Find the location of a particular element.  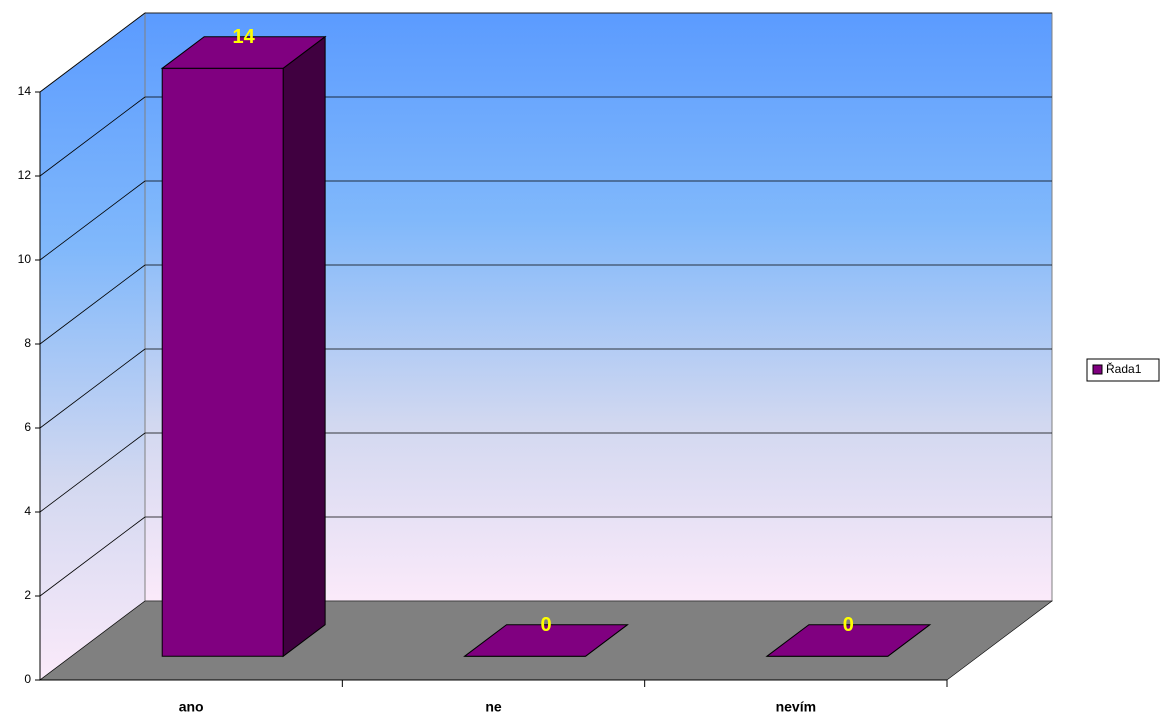

side-wall is located at coordinates (92, 346).